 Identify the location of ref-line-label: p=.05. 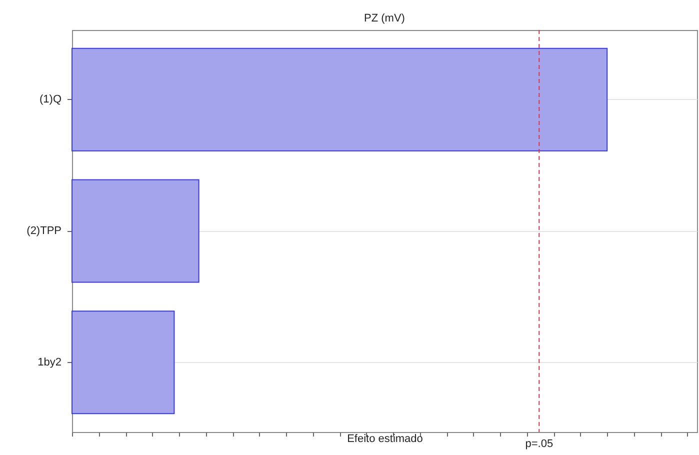
(539, 444).